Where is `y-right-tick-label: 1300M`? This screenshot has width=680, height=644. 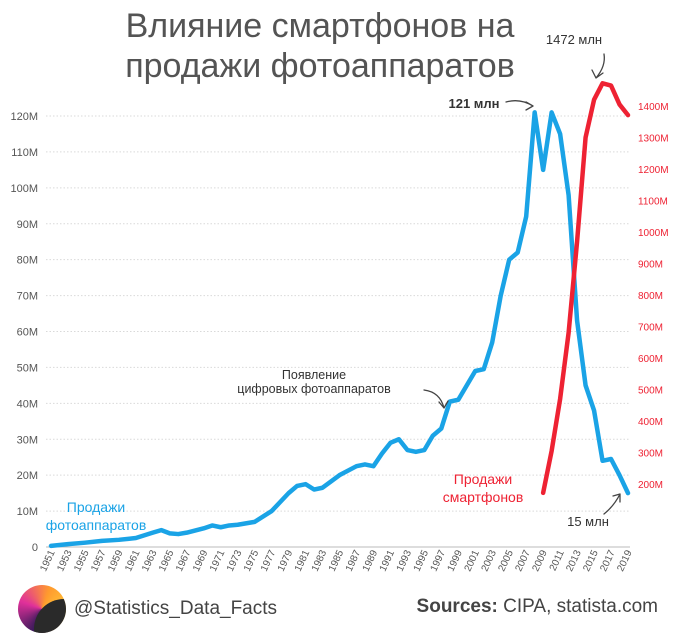 y-right-tick-label: 1300M is located at coordinates (653, 139).